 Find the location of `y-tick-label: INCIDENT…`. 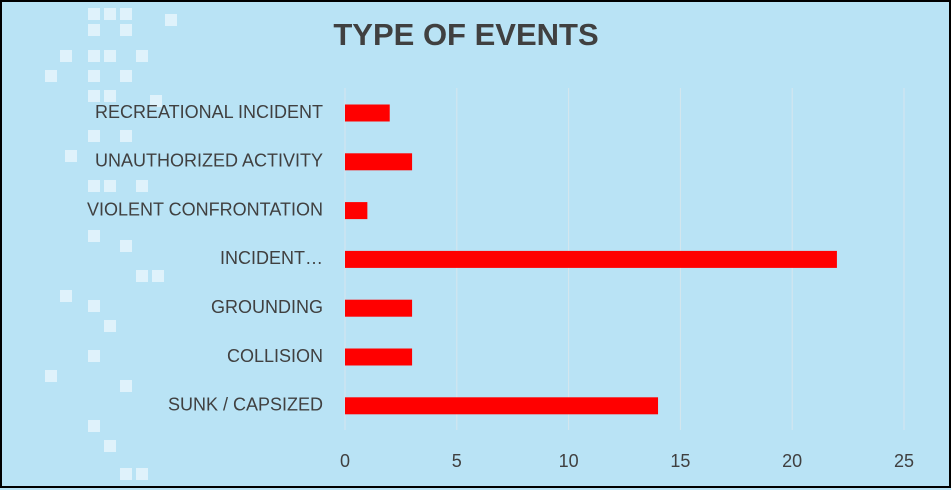

y-tick-label: INCIDENT… is located at coordinates (271, 258).